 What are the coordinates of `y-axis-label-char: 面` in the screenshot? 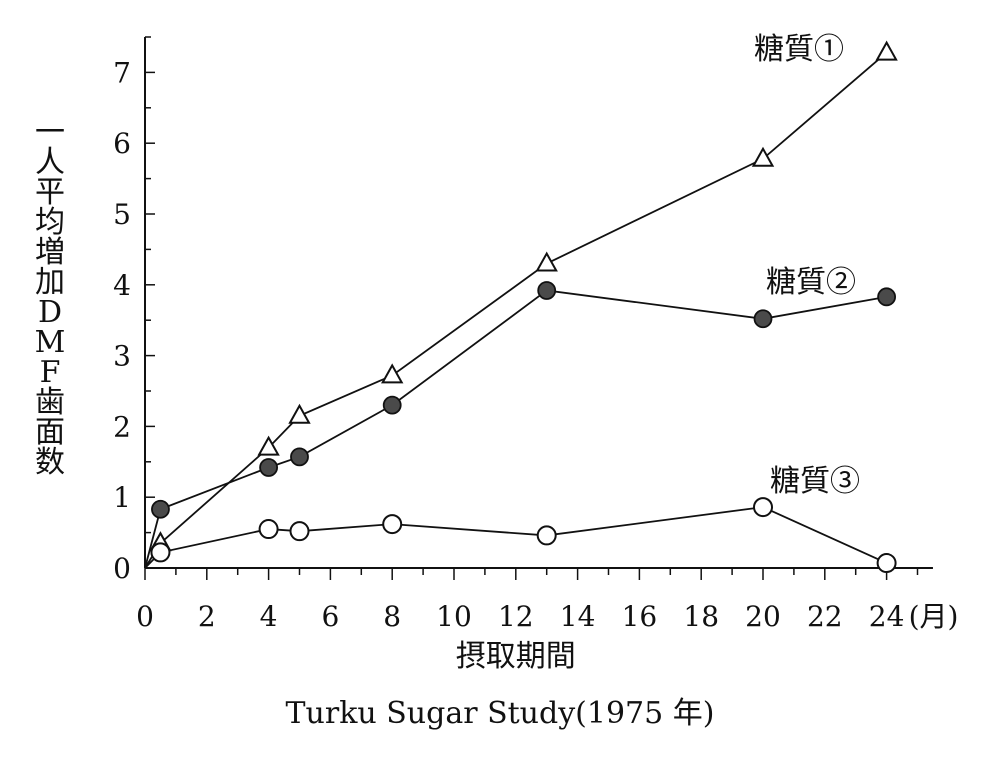 It's located at (50, 432).